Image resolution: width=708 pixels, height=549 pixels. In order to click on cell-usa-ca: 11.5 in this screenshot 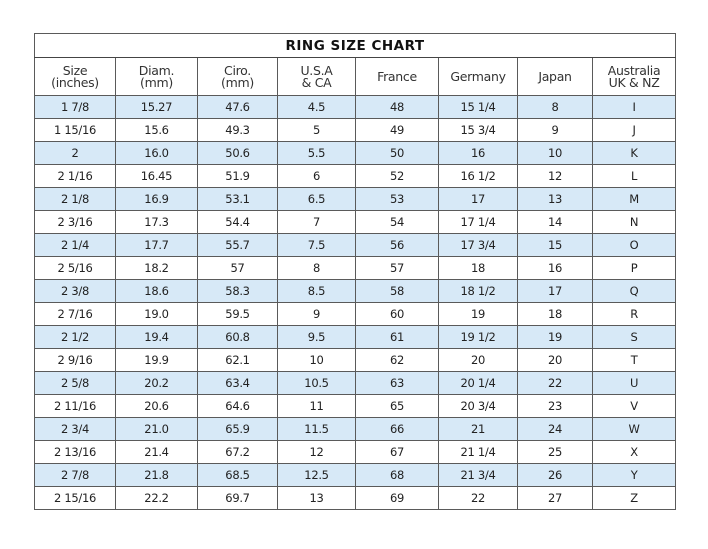, I will do `click(316, 429)`.